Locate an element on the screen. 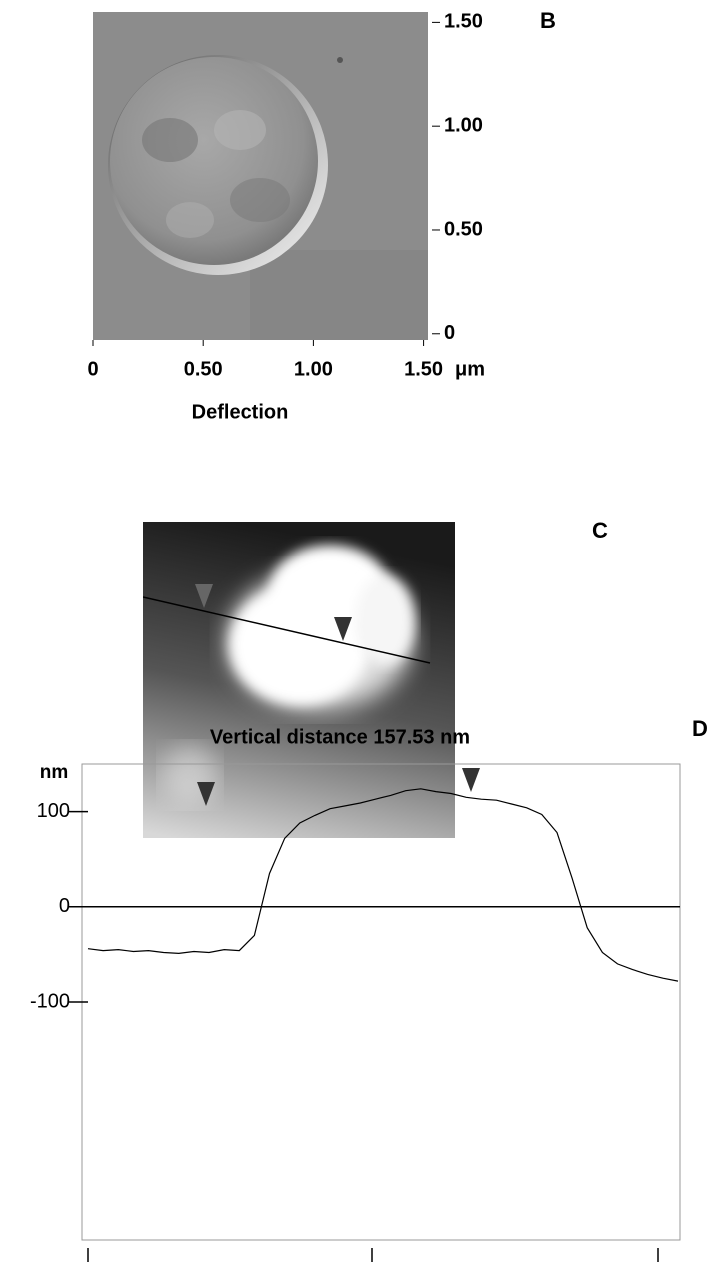 This screenshot has height=1264, width=716. x-unit: μm is located at coordinates (470, 369).